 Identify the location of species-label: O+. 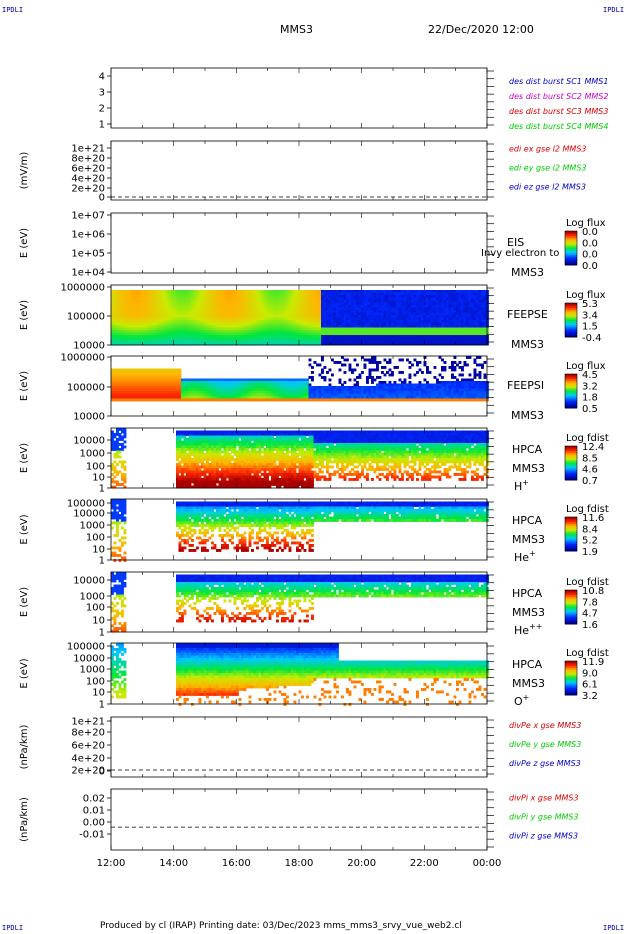
(521, 700).